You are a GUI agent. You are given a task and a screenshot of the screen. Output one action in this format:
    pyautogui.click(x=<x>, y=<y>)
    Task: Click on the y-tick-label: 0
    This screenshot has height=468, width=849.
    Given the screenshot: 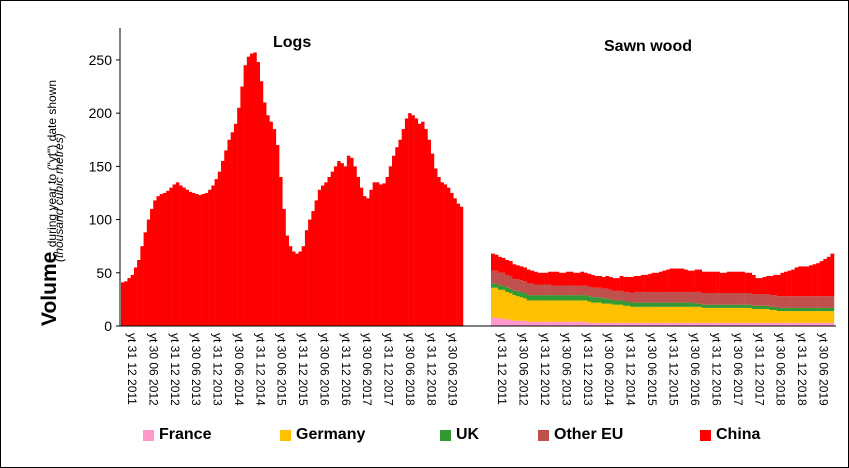 What is the action you would take?
    pyautogui.click(x=108, y=326)
    